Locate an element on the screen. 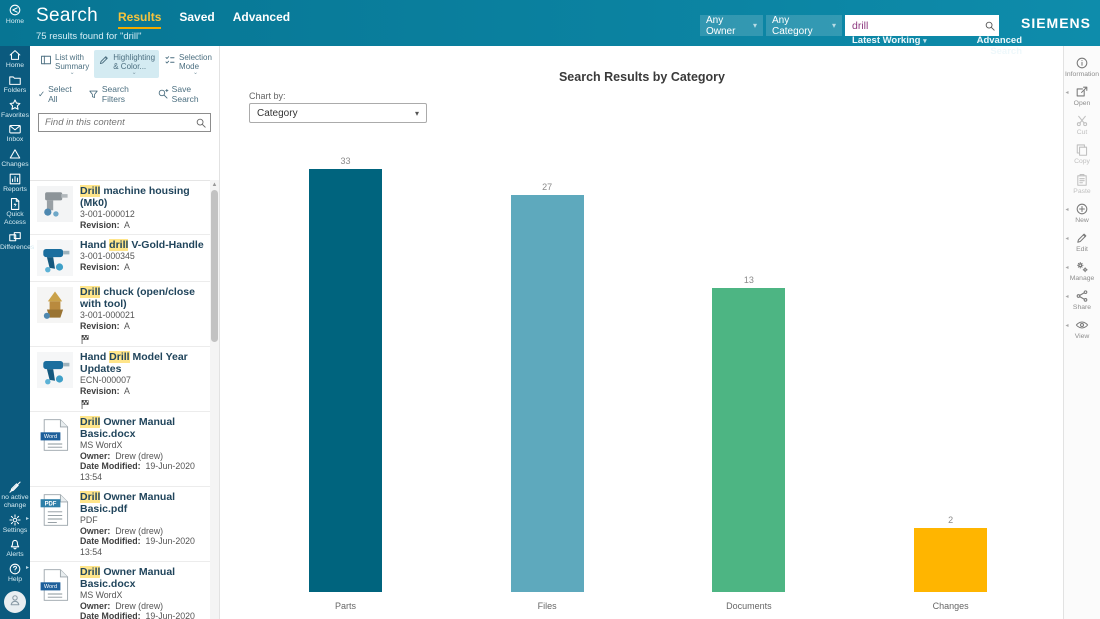 The width and height of the screenshot is (1100, 619). bar-category-label: Parts is located at coordinates (345, 606).